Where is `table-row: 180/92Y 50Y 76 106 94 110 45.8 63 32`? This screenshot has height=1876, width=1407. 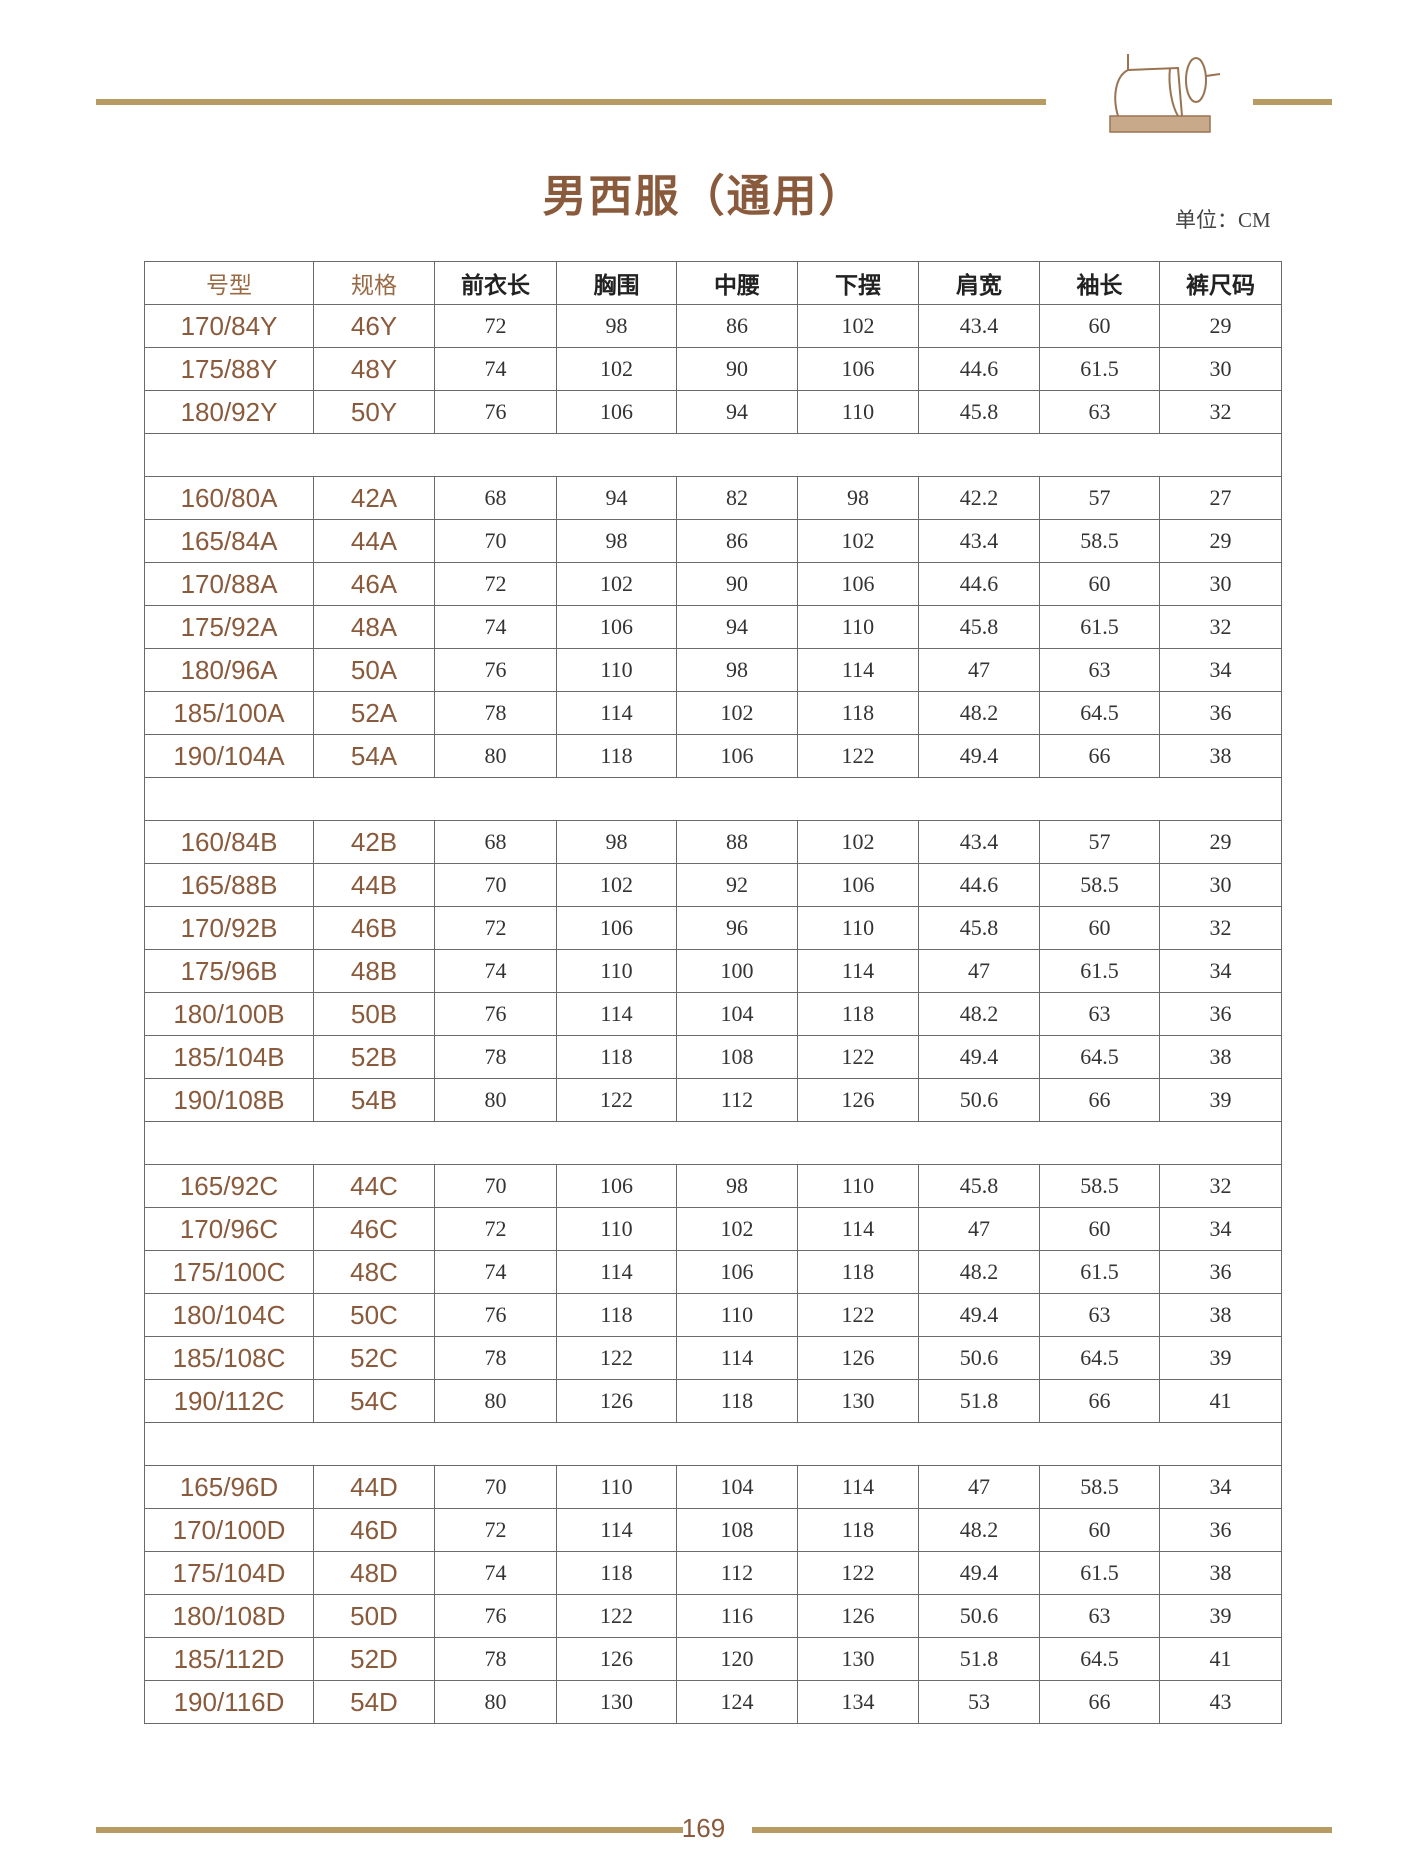 table-row: 180/92Y 50Y 76 106 94 110 45.8 63 32 is located at coordinates (713, 412).